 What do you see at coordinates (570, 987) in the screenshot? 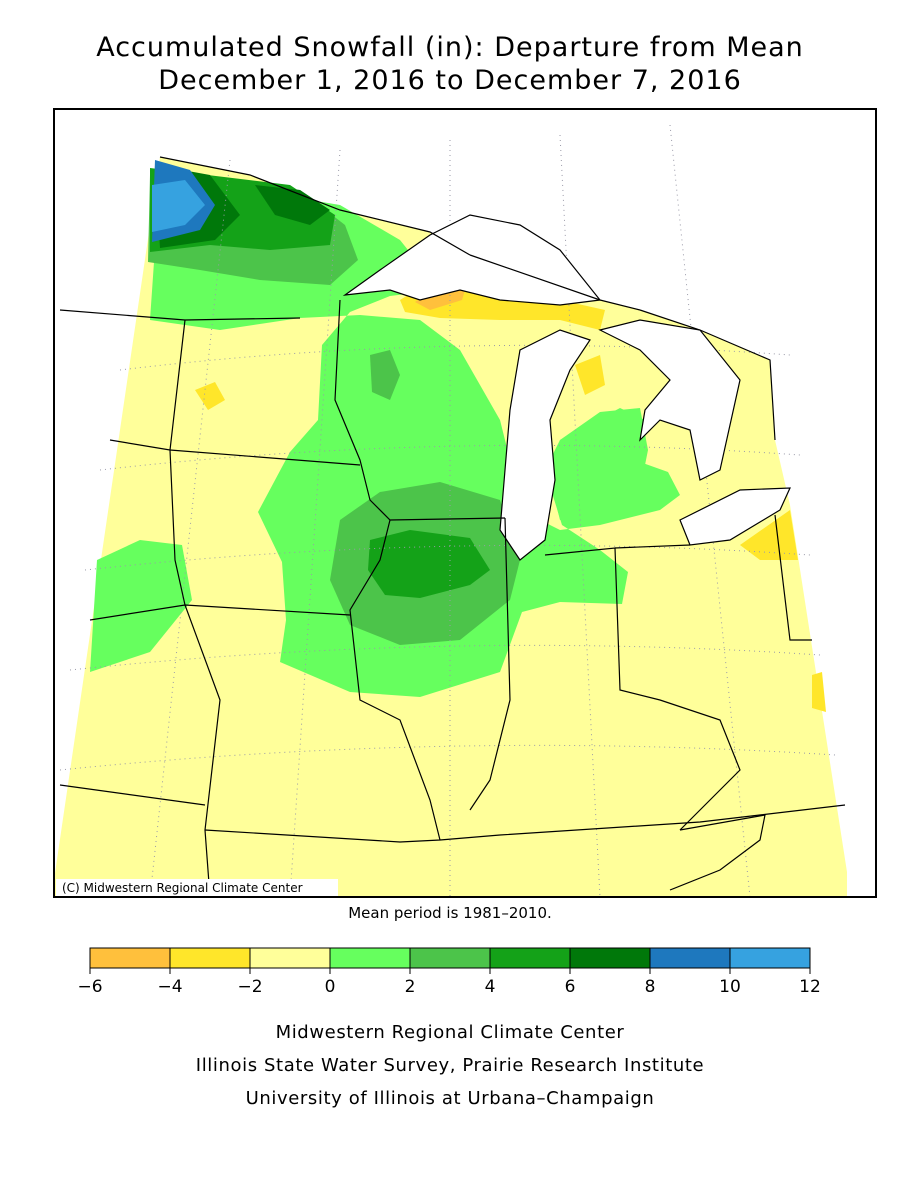
I see `legend-tick-label: 6` at bounding box center [570, 987].